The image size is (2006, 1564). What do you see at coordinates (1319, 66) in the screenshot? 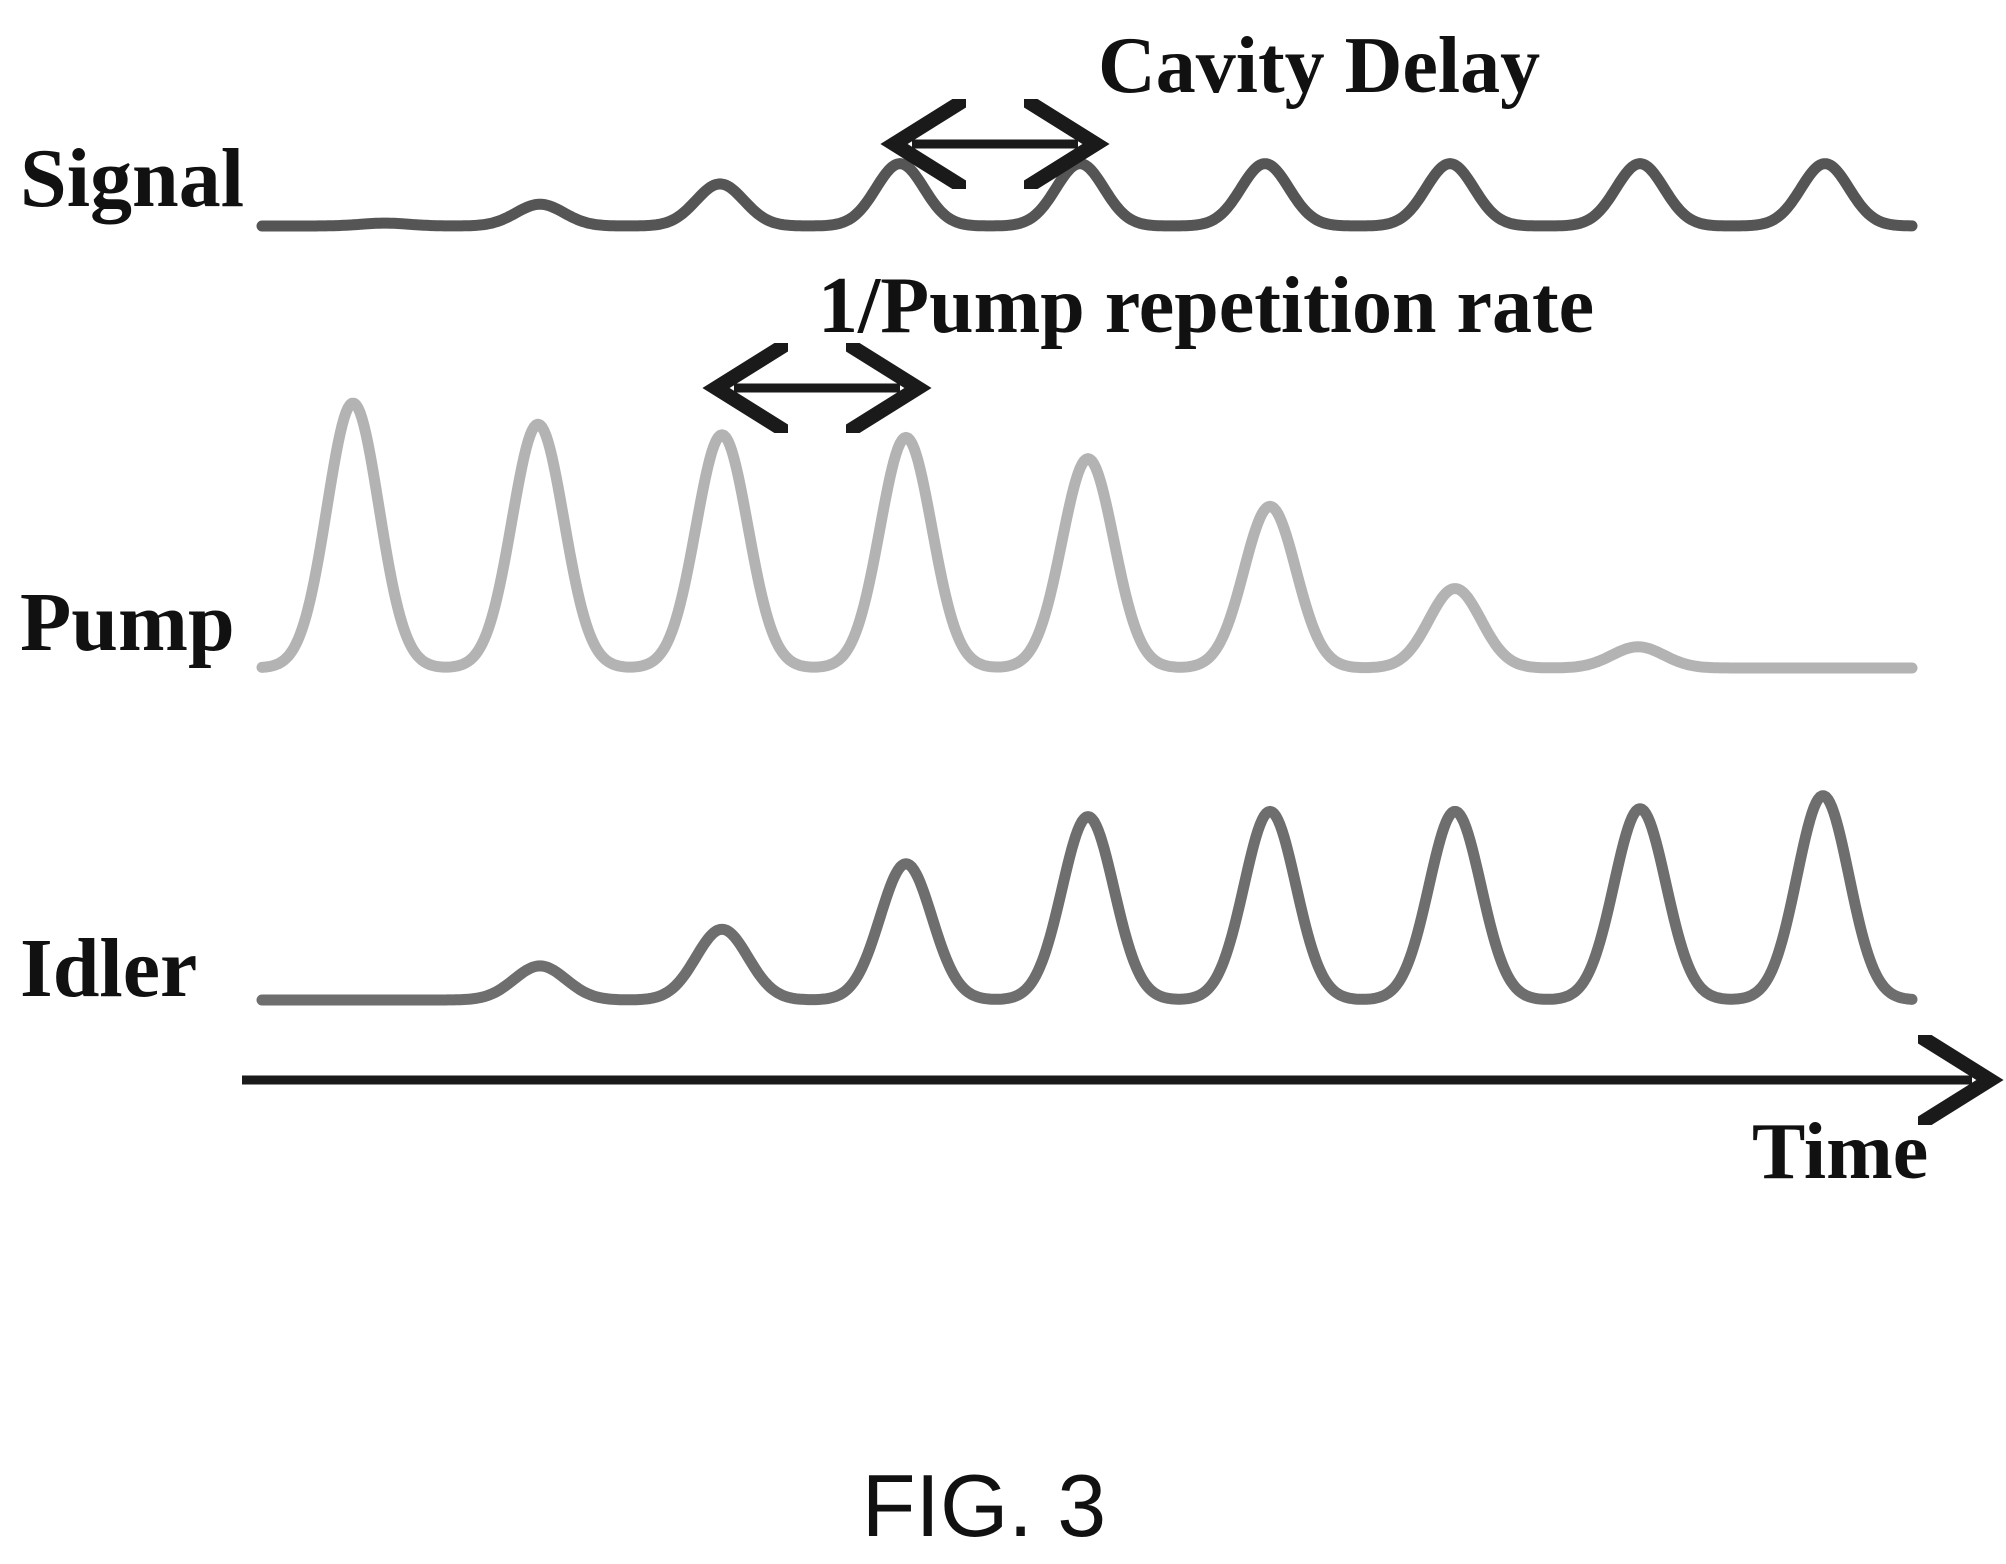
I see `cavity-delay-label: Cavity Delay` at bounding box center [1319, 66].